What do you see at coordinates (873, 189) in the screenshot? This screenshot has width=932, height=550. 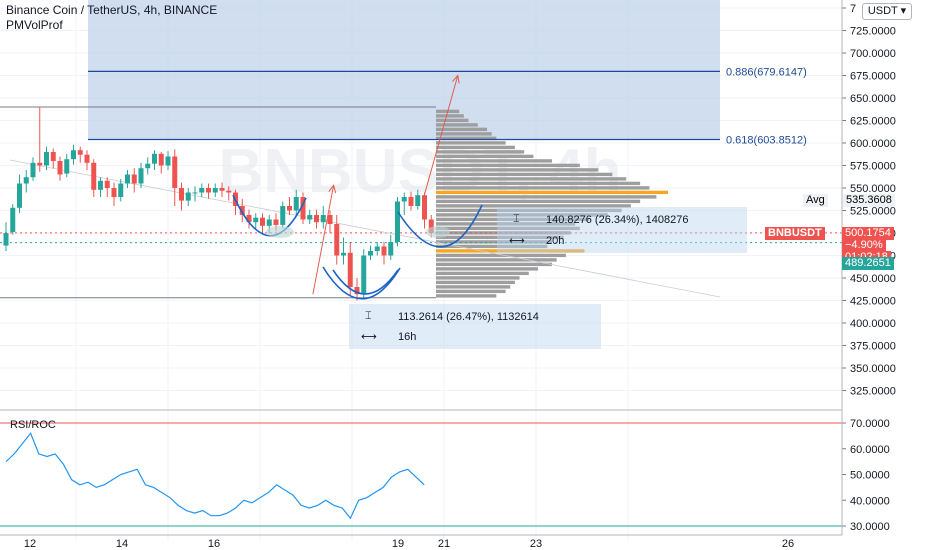 I see `price-tick-label: 550.0000` at bounding box center [873, 189].